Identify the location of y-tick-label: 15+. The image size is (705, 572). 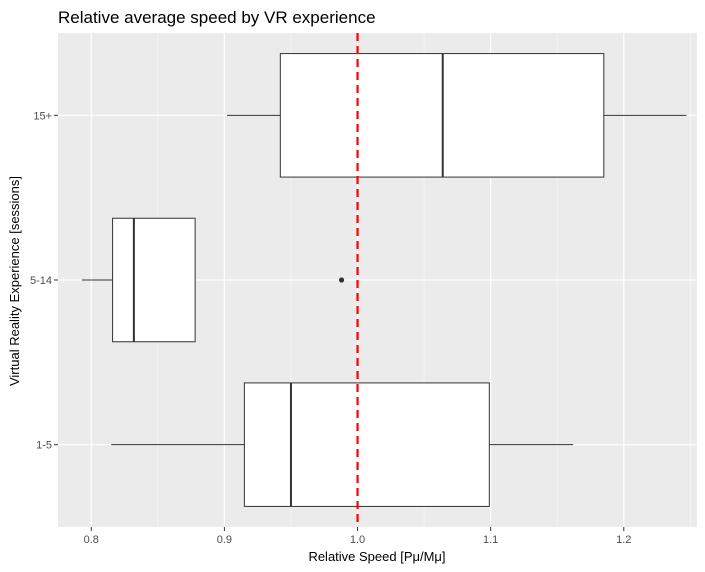
(42, 116).